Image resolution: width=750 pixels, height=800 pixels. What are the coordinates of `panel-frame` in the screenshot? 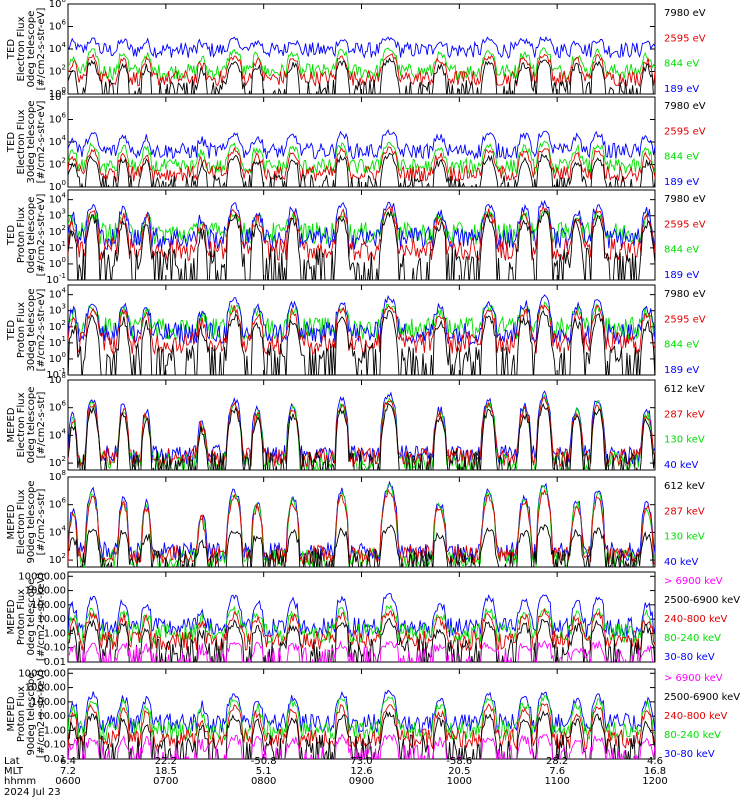 It's located at (361, 49).